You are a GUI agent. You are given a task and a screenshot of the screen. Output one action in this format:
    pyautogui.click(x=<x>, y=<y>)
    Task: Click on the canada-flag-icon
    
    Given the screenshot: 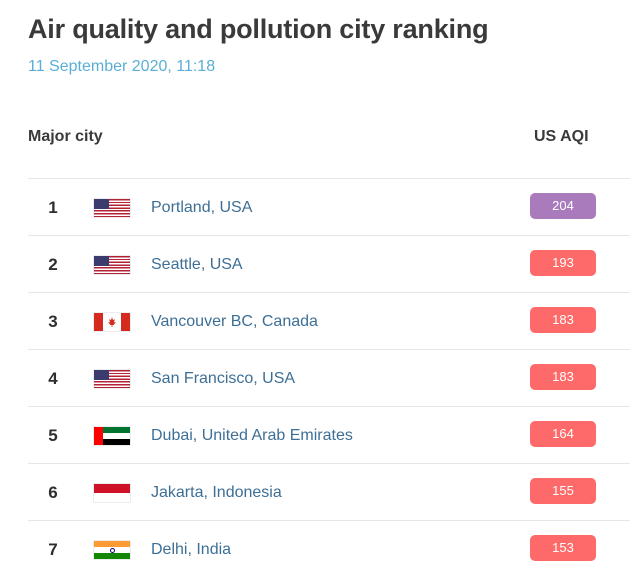 What is the action you would take?
    pyautogui.click(x=112, y=322)
    